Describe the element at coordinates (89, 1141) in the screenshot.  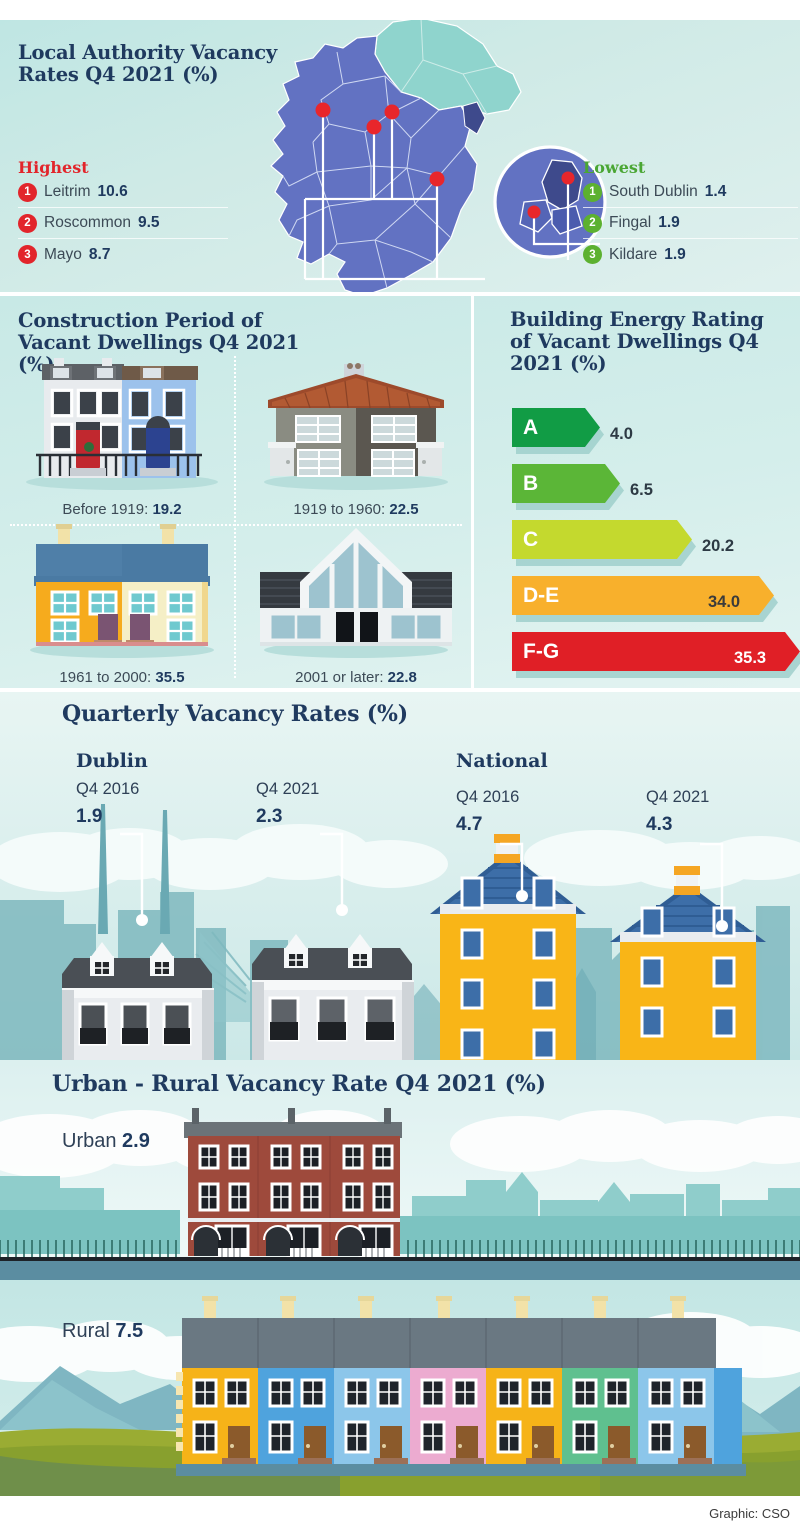
I see `urban-label: Urban` at that location.